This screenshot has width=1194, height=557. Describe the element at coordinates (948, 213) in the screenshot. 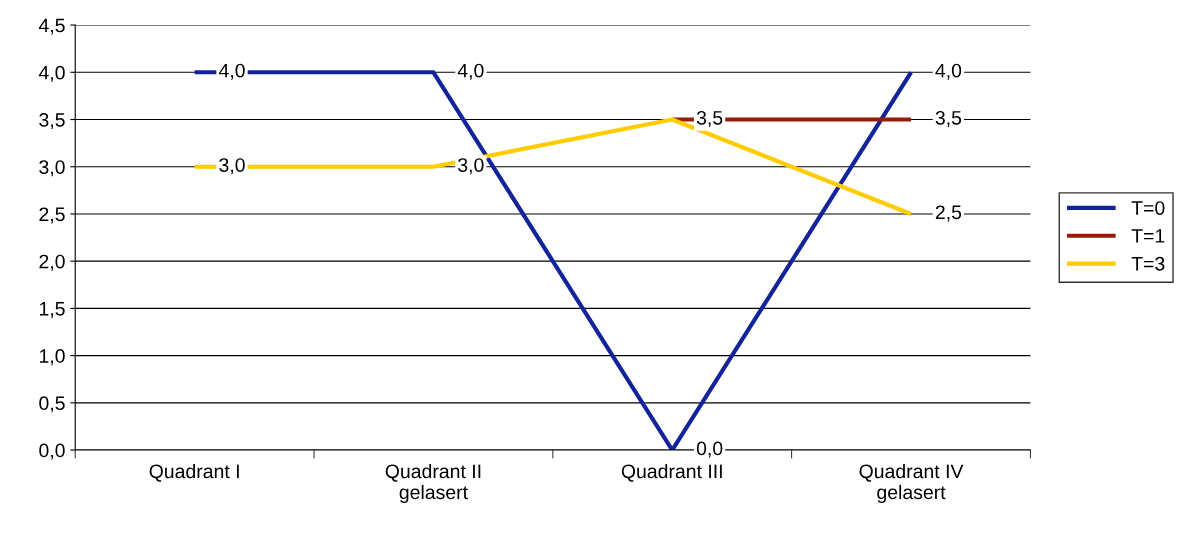

I see `data-label: 2,5` at that location.